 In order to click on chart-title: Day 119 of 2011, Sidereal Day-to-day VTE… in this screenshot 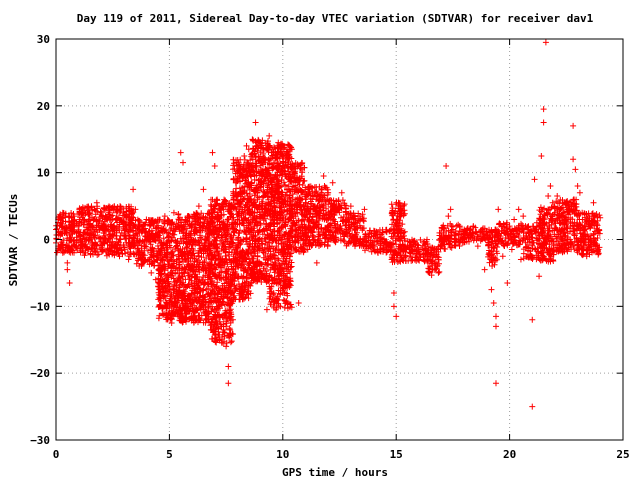, I will do `click(335, 18)`.